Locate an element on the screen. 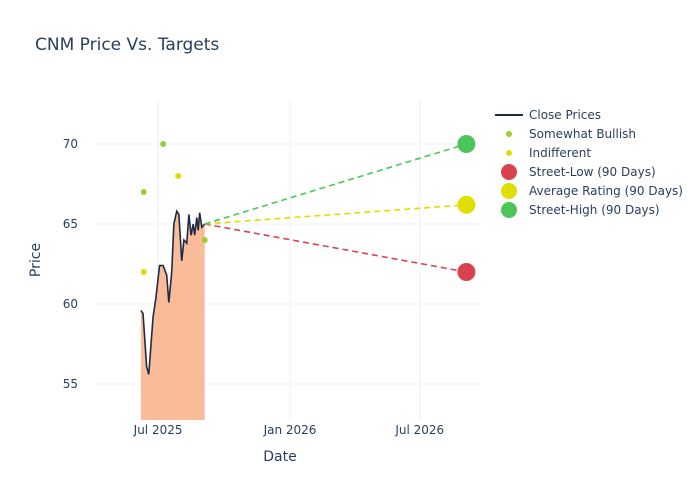 The image size is (700, 500). legend-label: Average Rating (90 Days) is located at coordinates (606, 191).